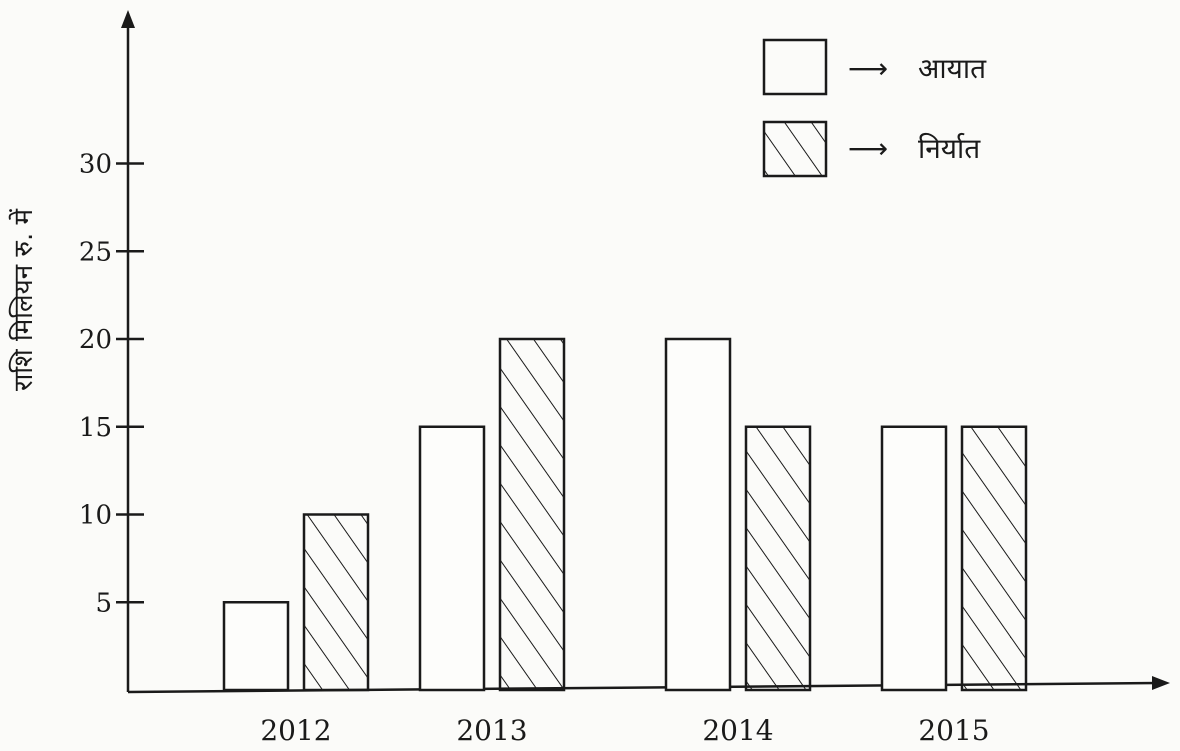  Describe the element at coordinates (737, 730) in the screenshot. I see `x-tick-label: 2014` at that location.